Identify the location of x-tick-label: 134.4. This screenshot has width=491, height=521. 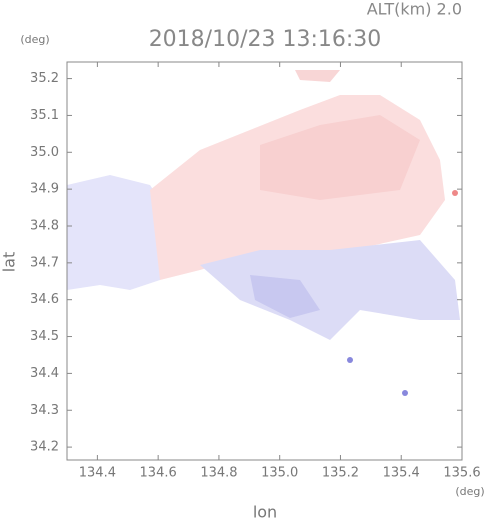
(97, 473).